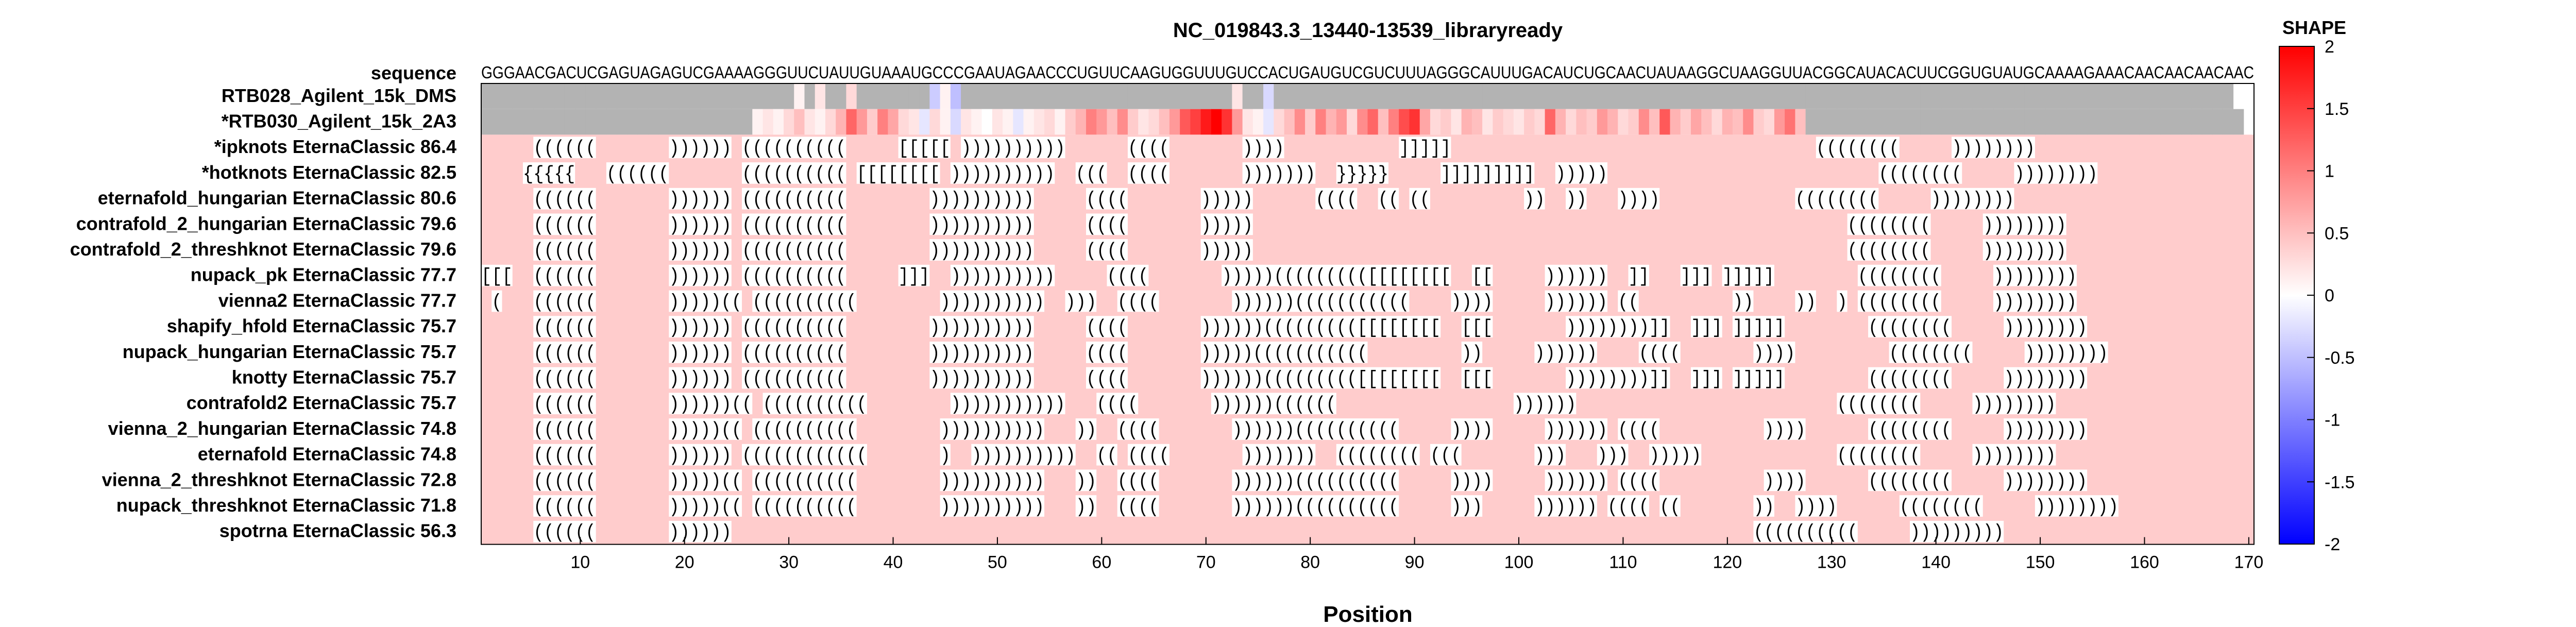  Describe the element at coordinates (1362, 174) in the screenshot. I see `structure-brackets: }}}}}` at that location.